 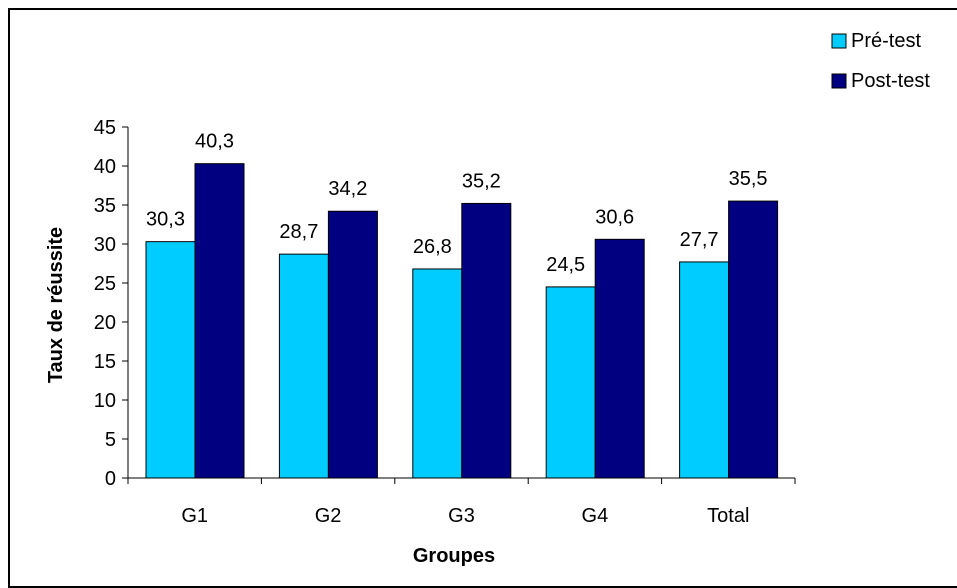 What do you see at coordinates (219, 321) in the screenshot?
I see `bar-post-test-g1` at bounding box center [219, 321].